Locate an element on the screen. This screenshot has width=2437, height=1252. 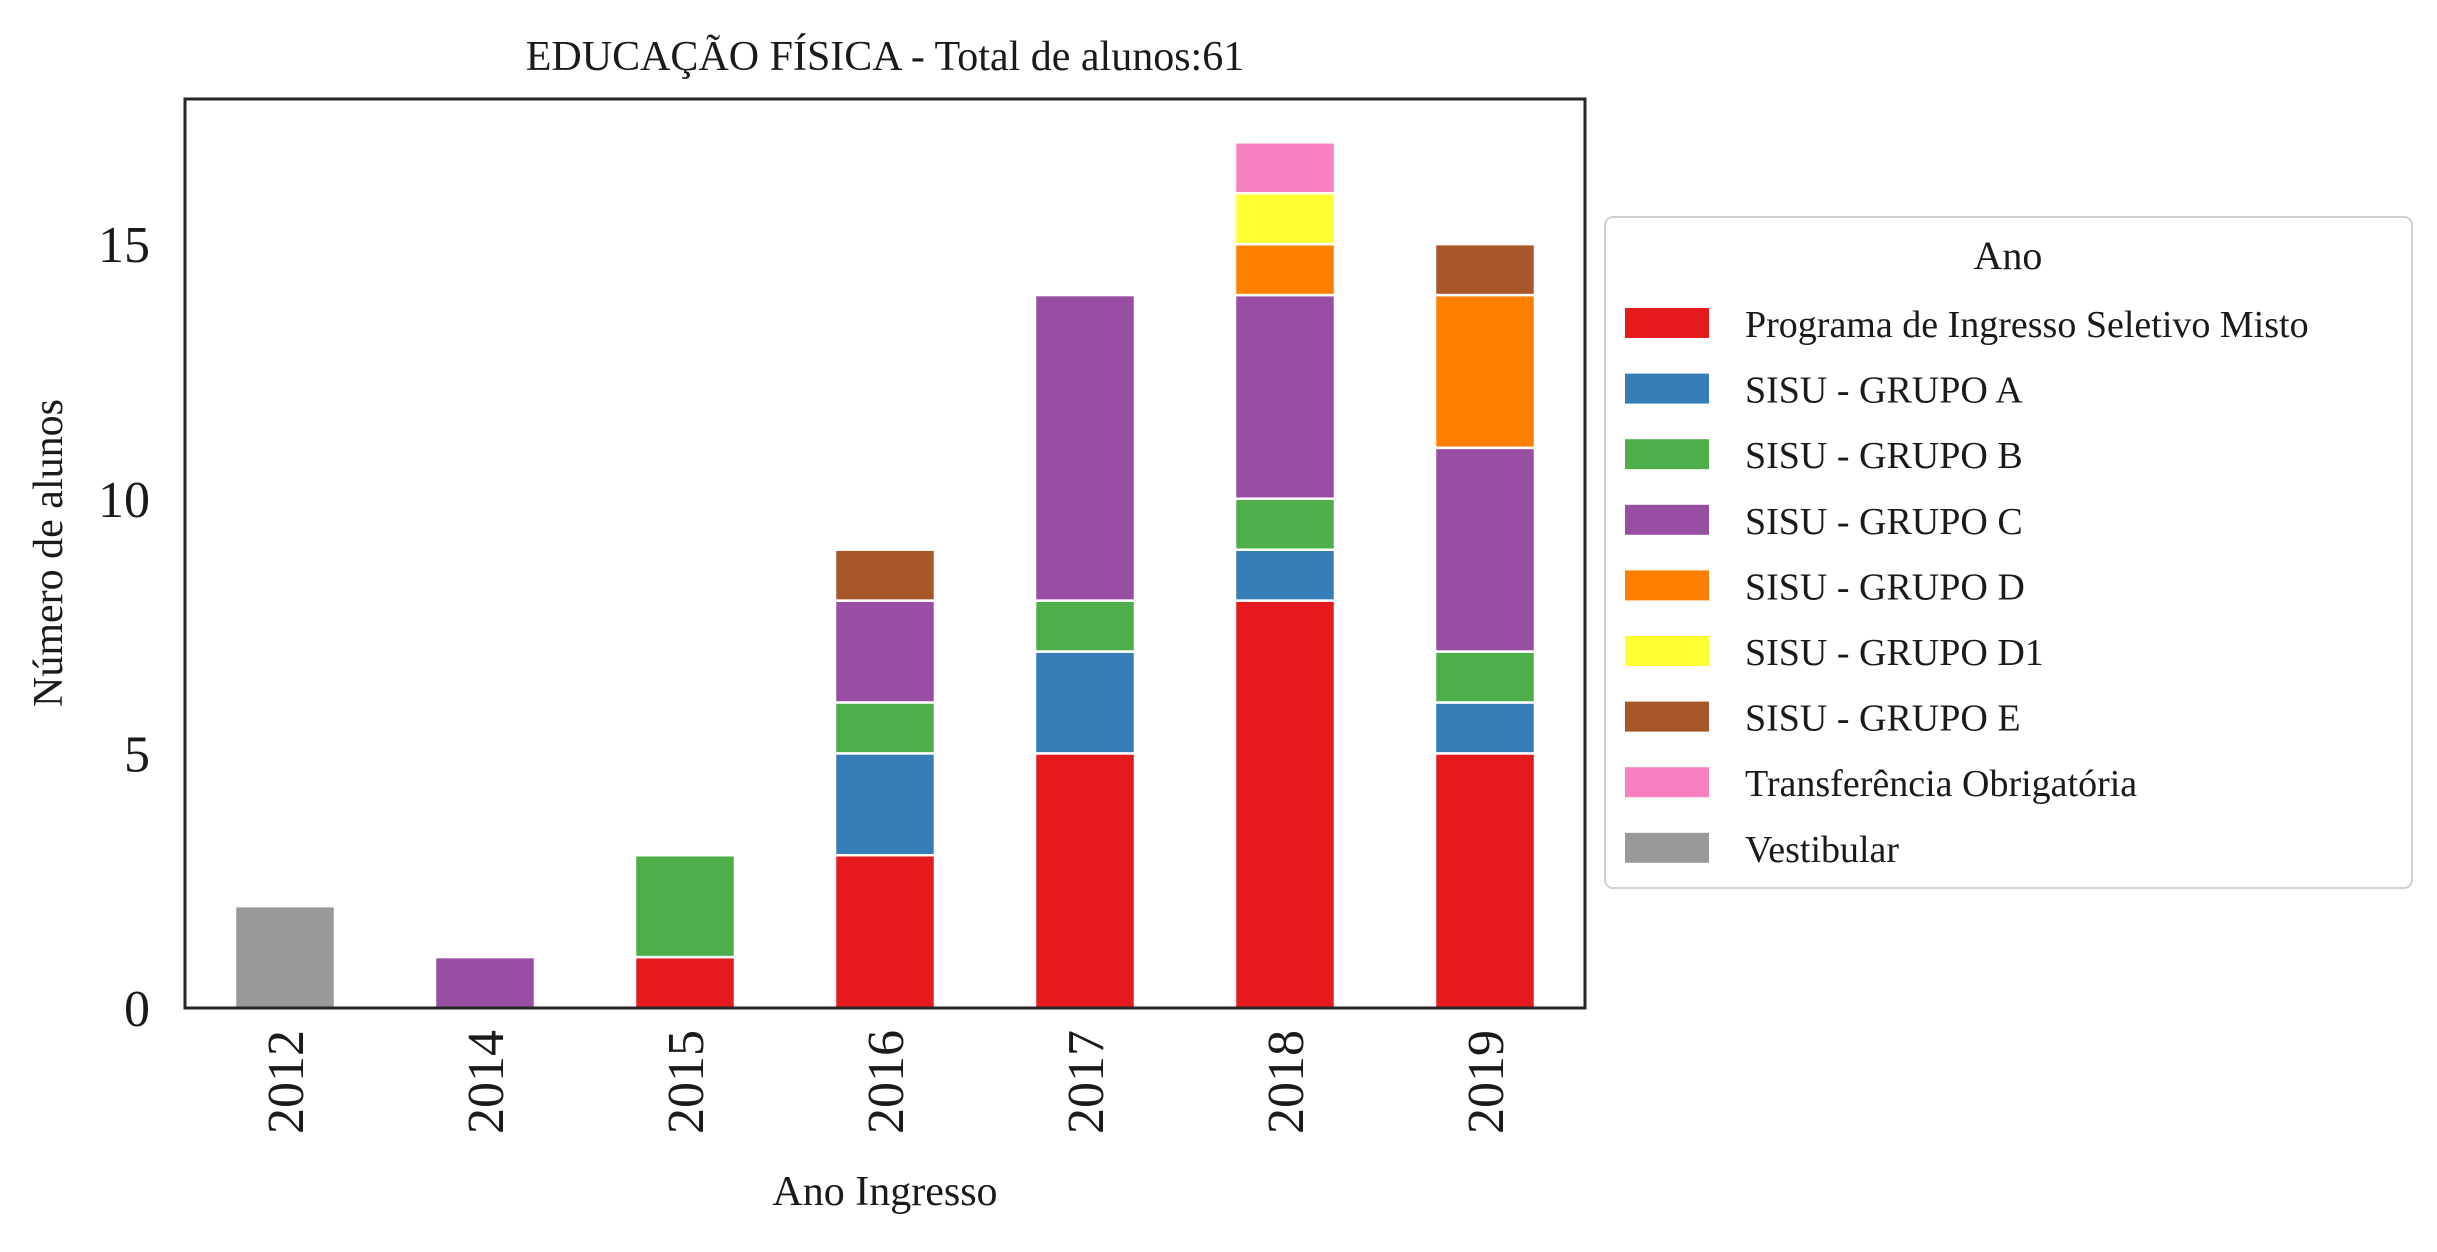
x-tick-label: 2018 is located at coordinates (1286, 1082).